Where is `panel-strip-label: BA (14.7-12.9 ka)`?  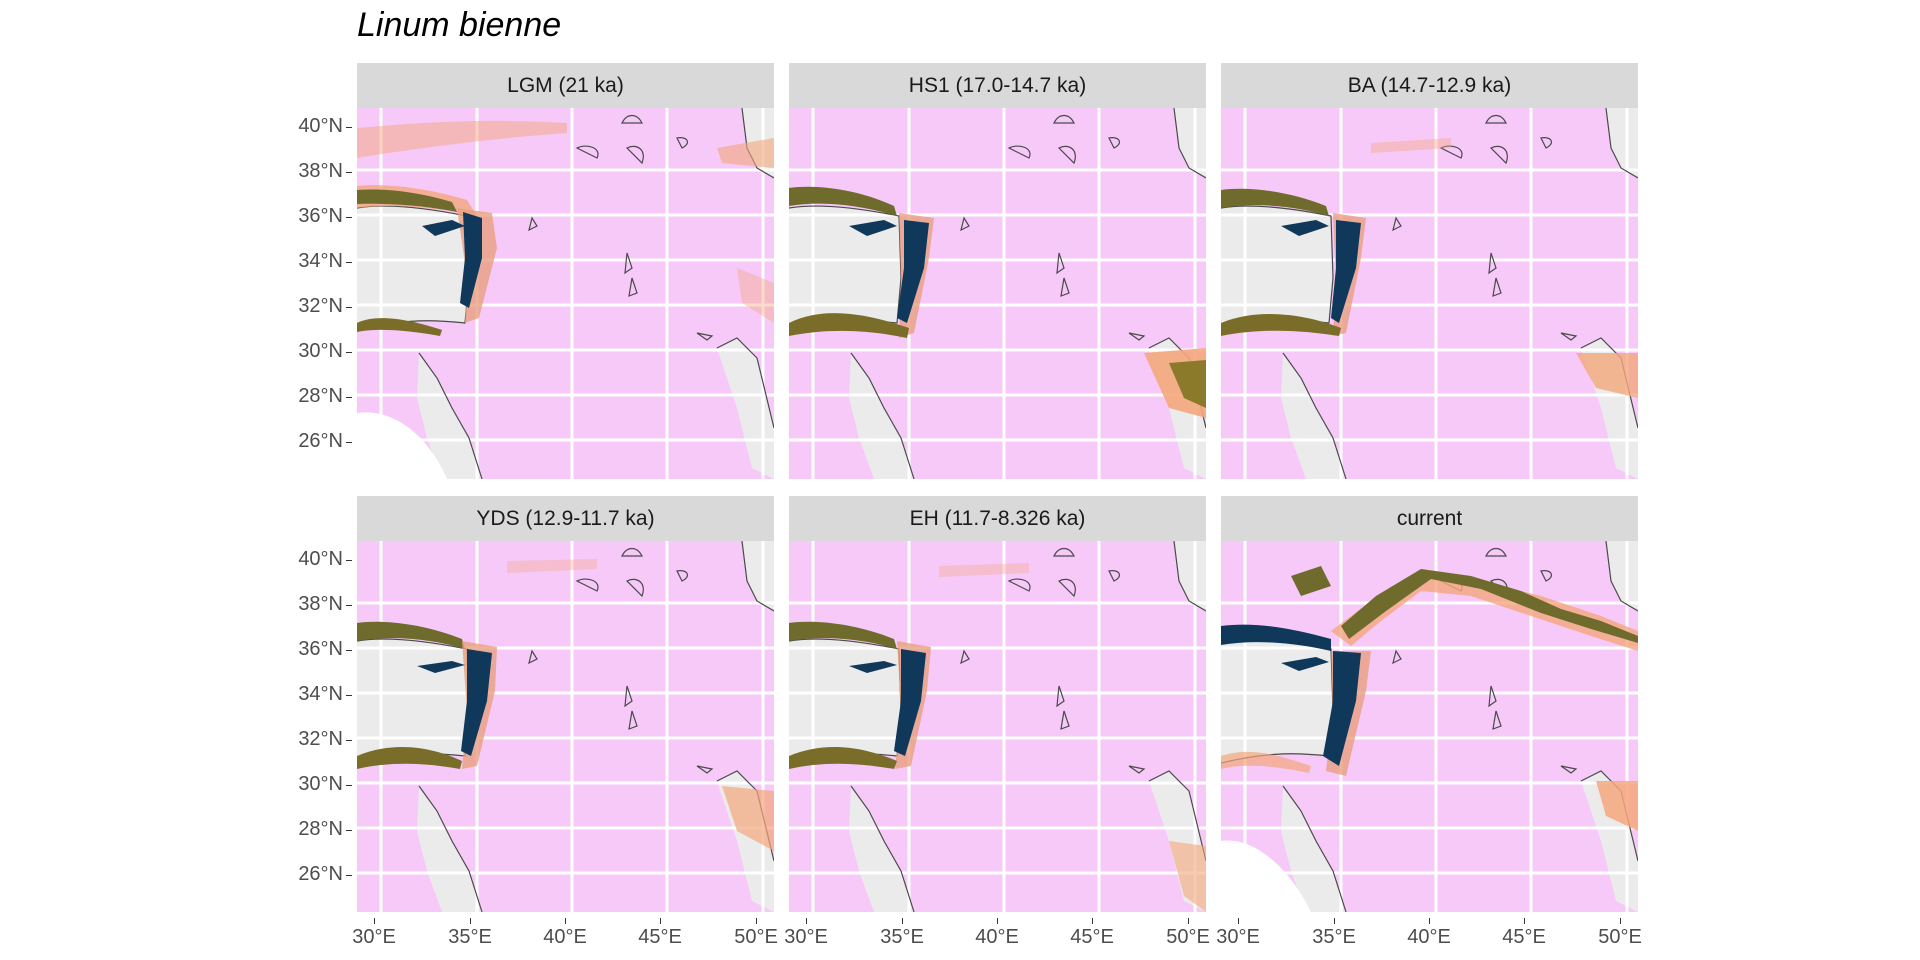
panel-strip-label: BA (14.7-12.9 ka) is located at coordinates (1429, 85).